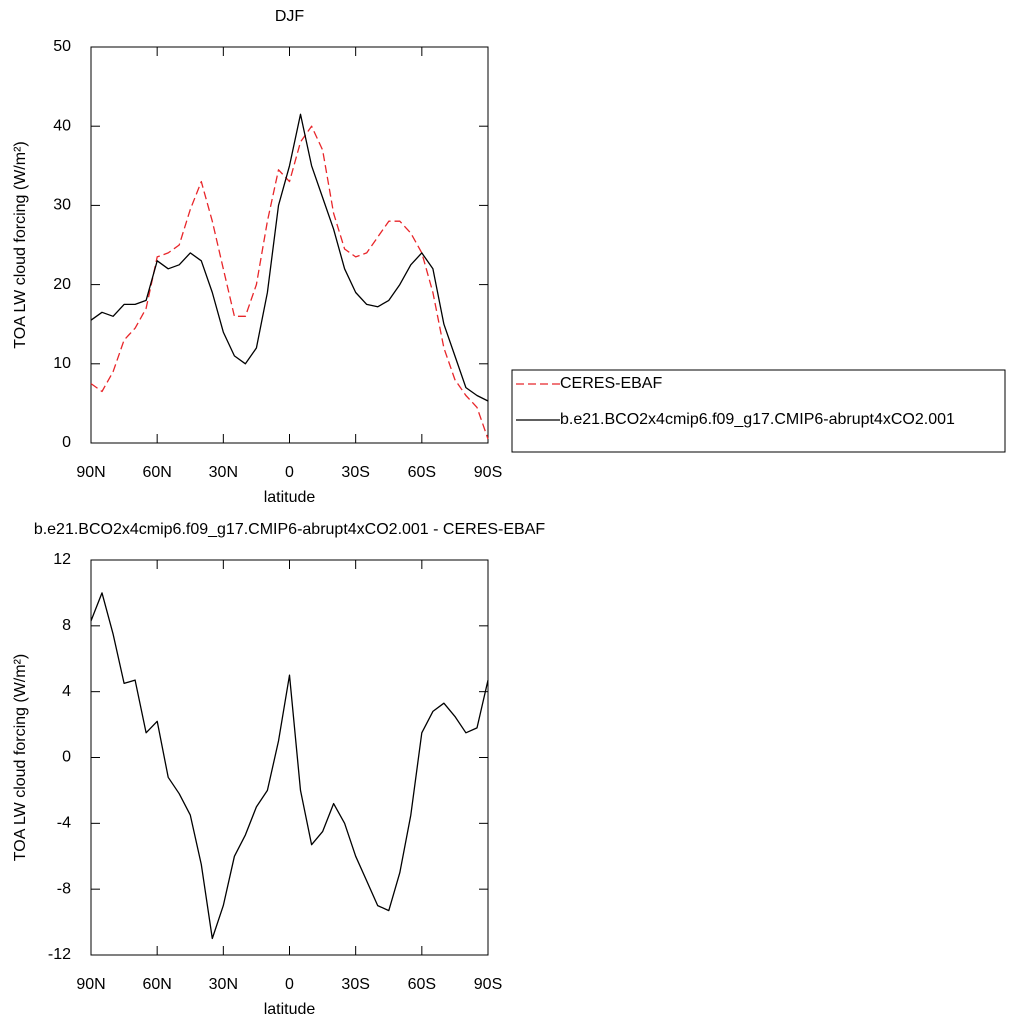 The width and height of the screenshot is (1024, 1029). Describe the element at coordinates (66, 691) in the screenshot. I see `y-tick-label: 4` at that location.